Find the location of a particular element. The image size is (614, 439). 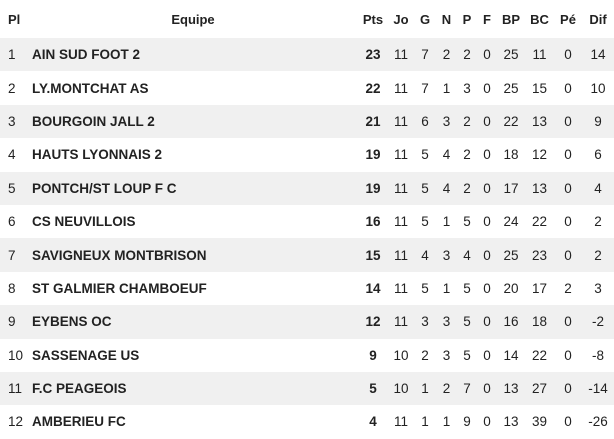

table-row: 9 EYBENS OC 12 11 3 3 5 0 16 18 0 -2 is located at coordinates (307, 322).